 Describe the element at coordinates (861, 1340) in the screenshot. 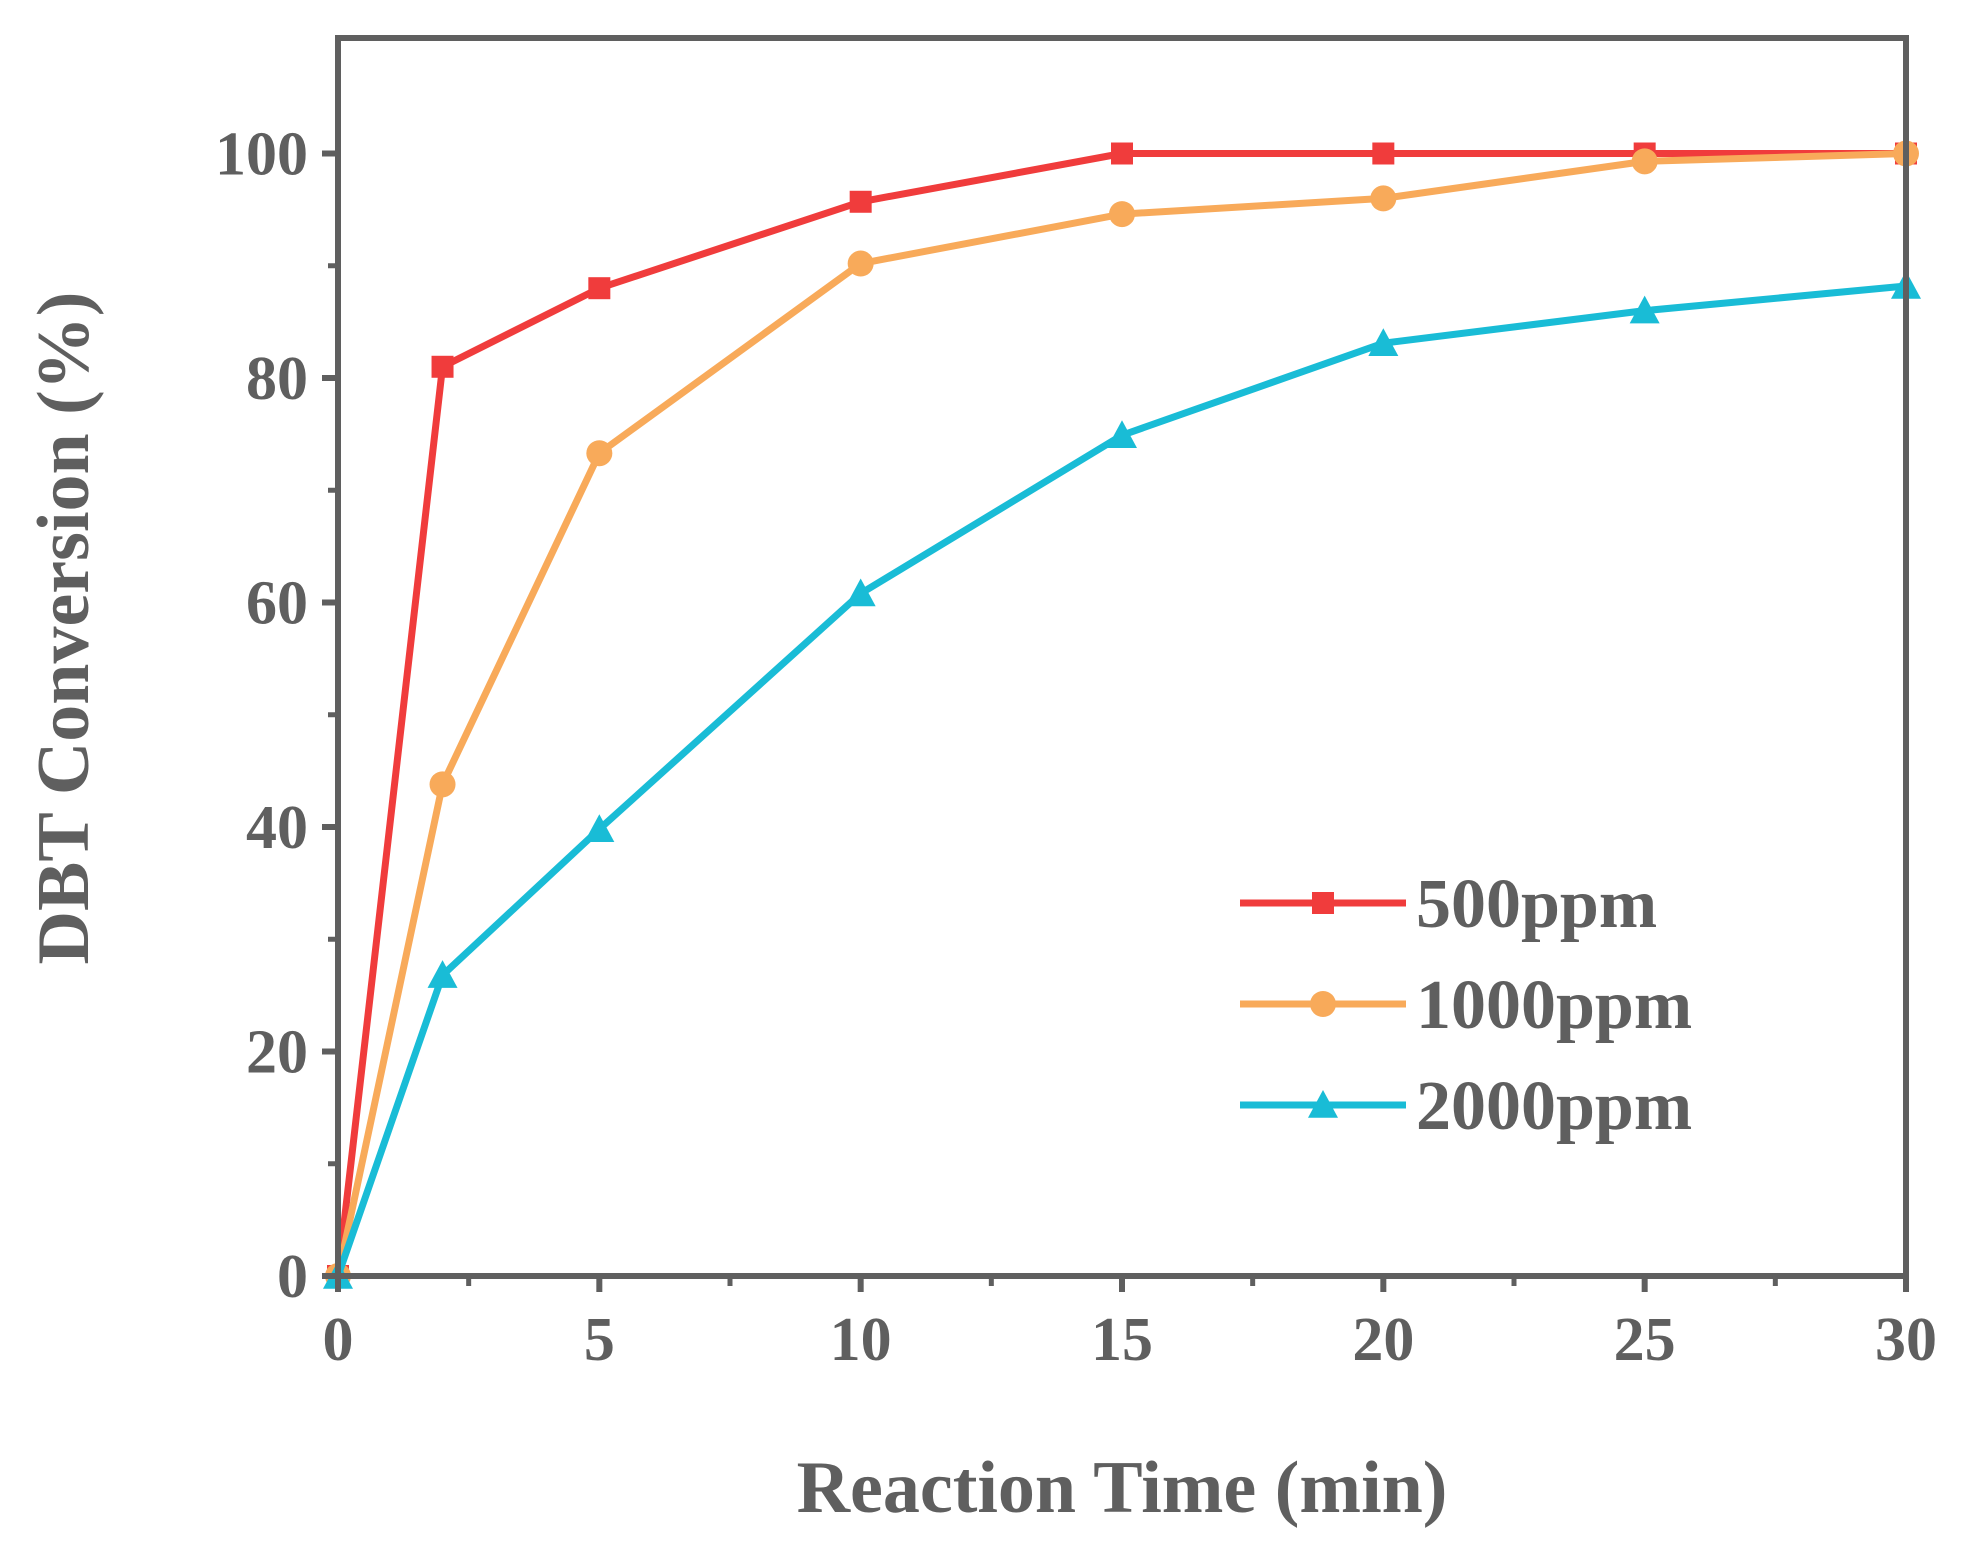

I see `x-tick-label: 10` at that location.